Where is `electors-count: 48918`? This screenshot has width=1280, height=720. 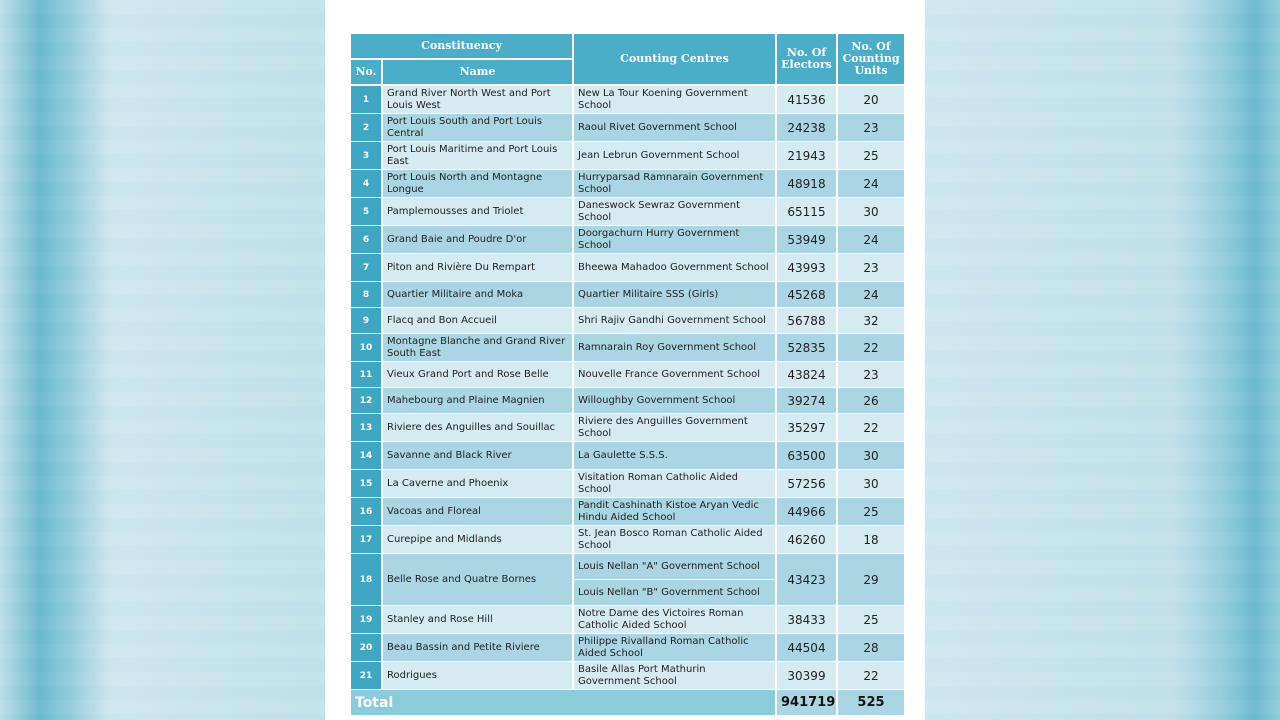 electors-count: 48918 is located at coordinates (806, 184).